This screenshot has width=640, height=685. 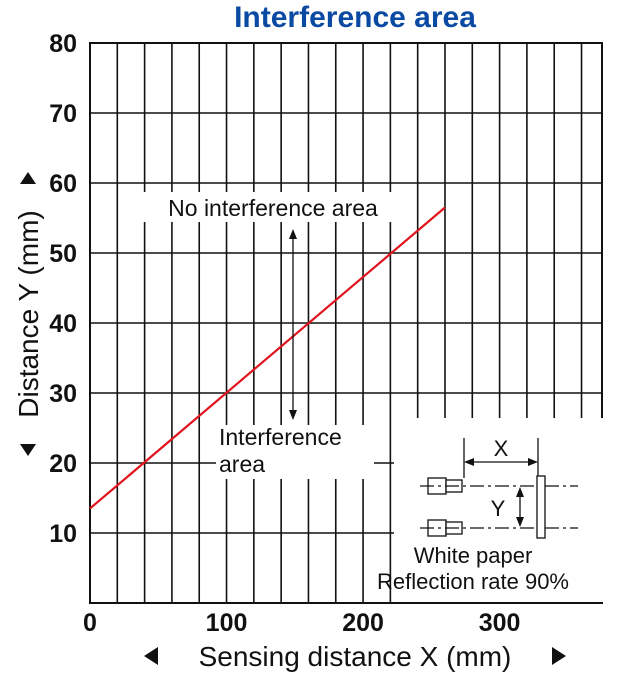 I want to click on x-tick-labels: 0 100 200 300, so click(x=301, y=623).